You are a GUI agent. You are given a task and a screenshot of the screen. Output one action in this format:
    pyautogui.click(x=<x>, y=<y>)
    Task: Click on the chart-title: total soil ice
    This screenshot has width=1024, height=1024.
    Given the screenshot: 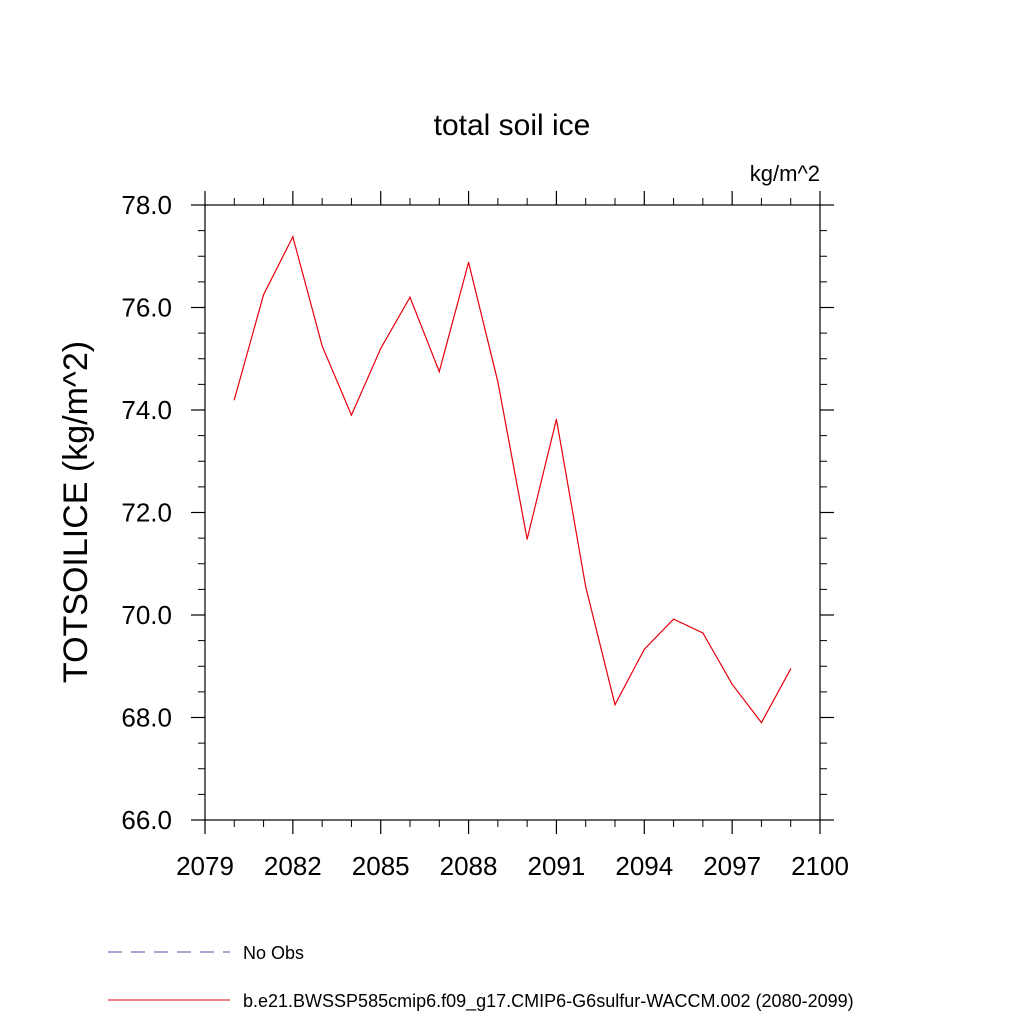 What is the action you would take?
    pyautogui.click(x=512, y=125)
    